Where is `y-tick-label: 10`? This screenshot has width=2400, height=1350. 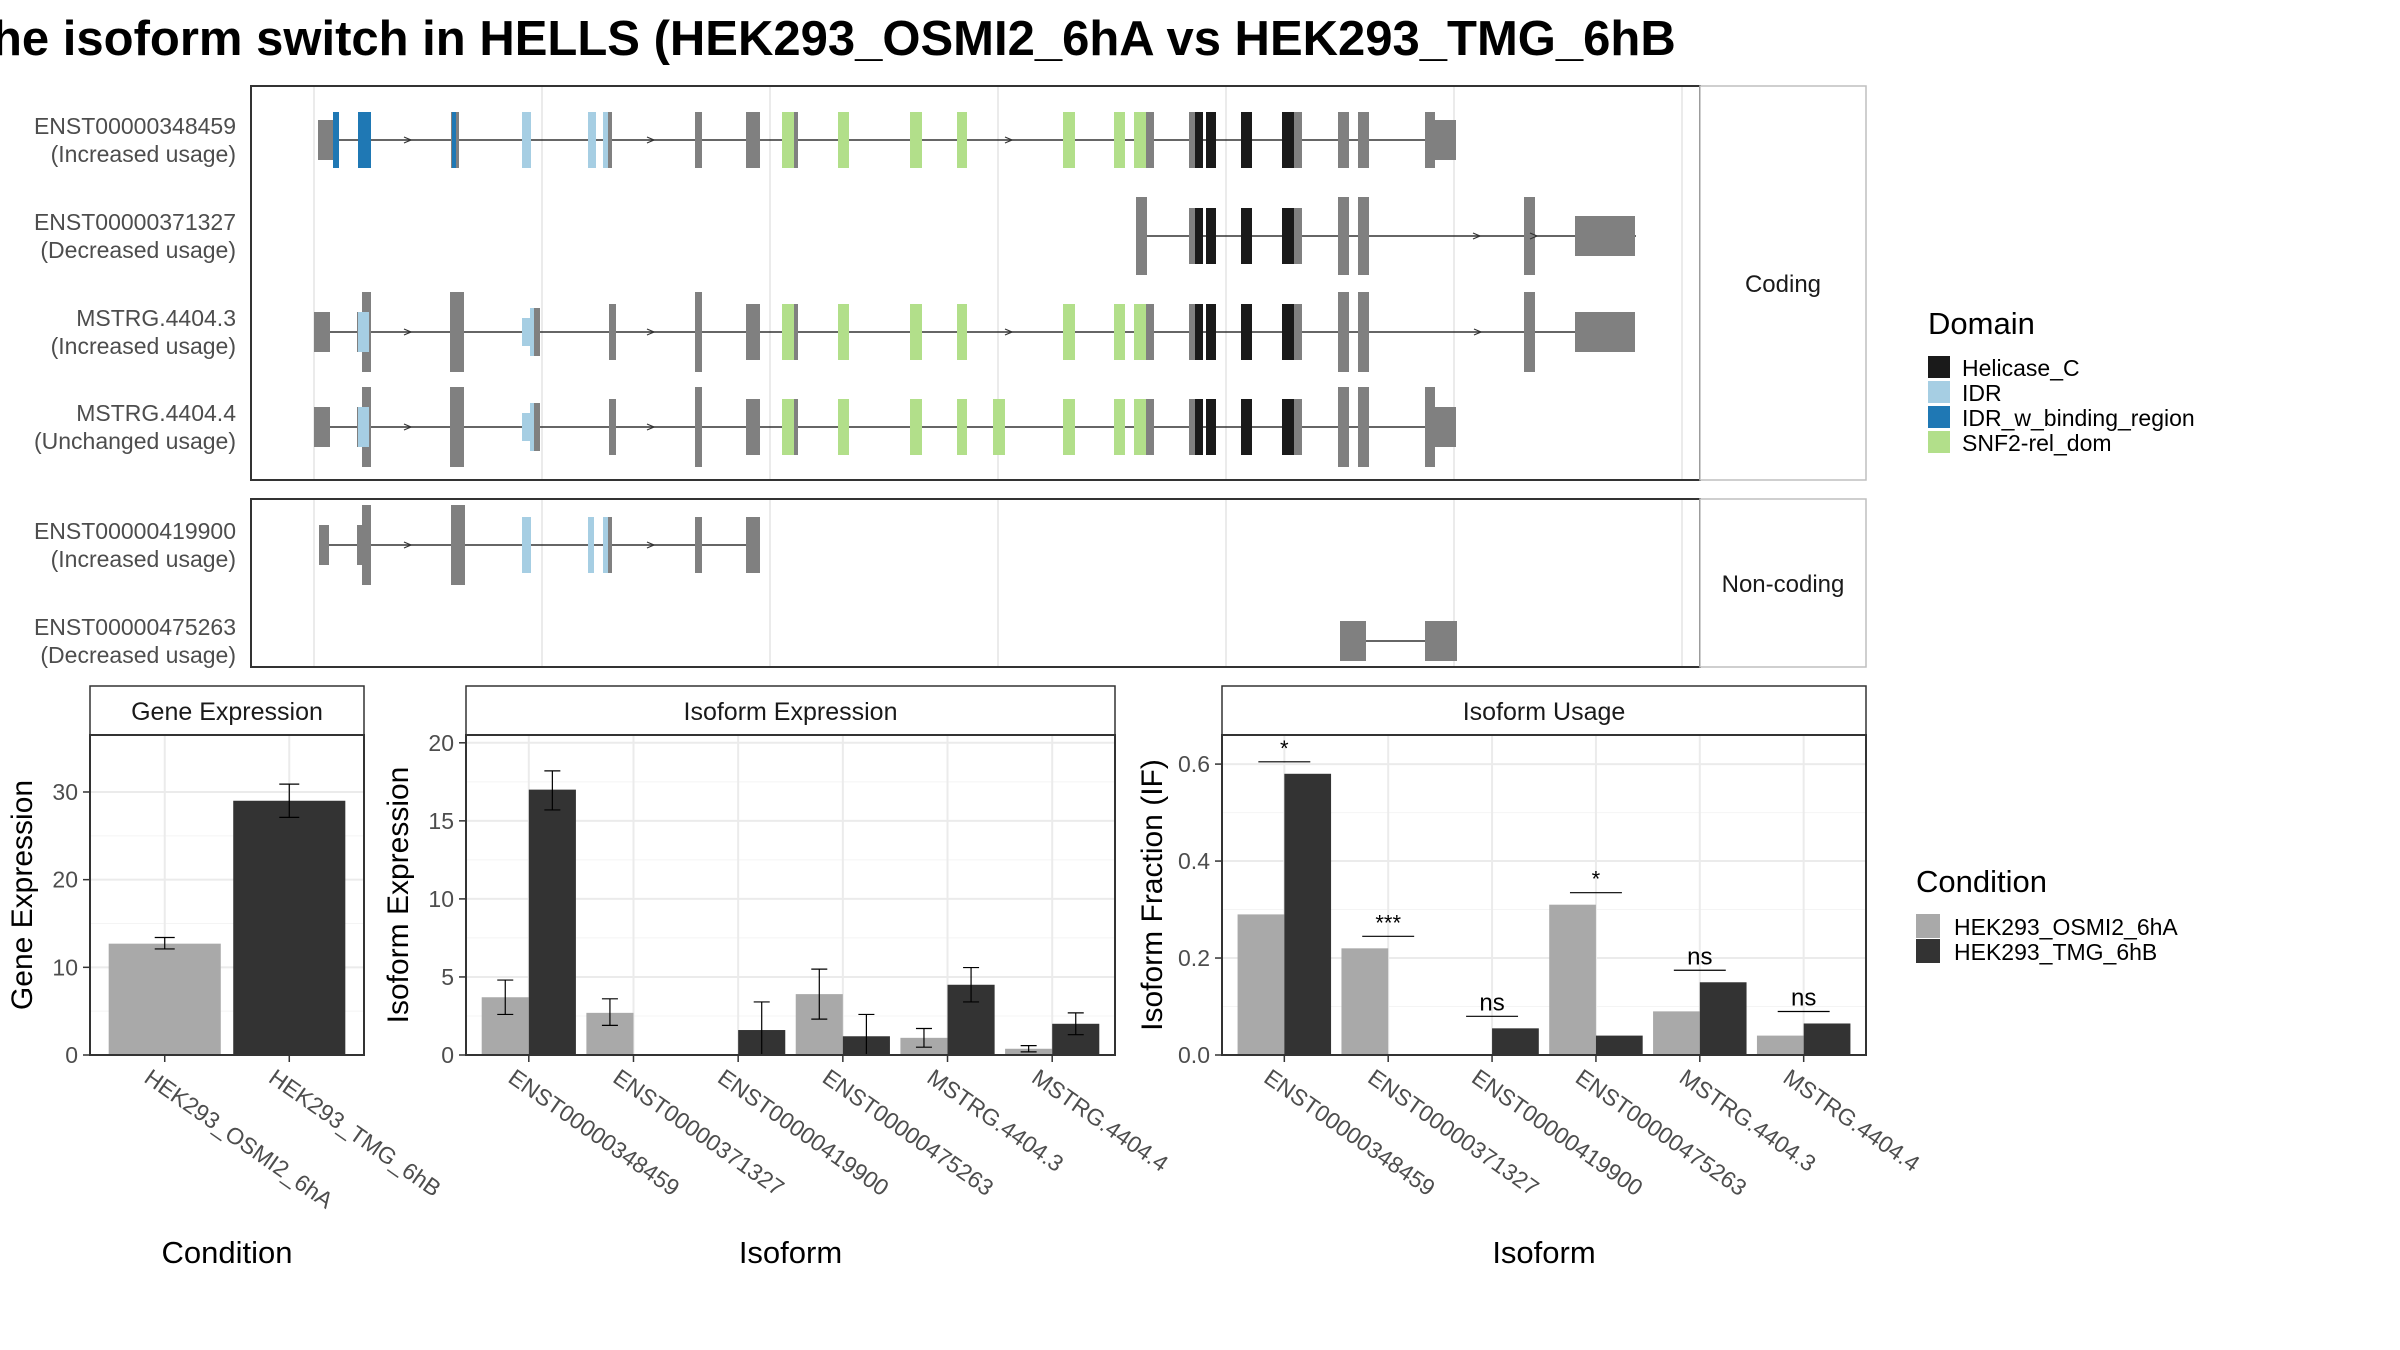 y-tick-label: 10 is located at coordinates (441, 899).